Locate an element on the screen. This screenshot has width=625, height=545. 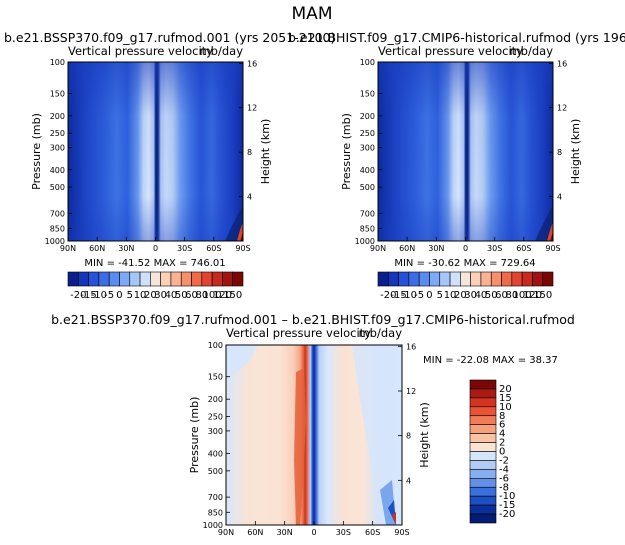
panel-1-subtitle-left: Vertical pressure velocity is located at coordinates (140, 51).